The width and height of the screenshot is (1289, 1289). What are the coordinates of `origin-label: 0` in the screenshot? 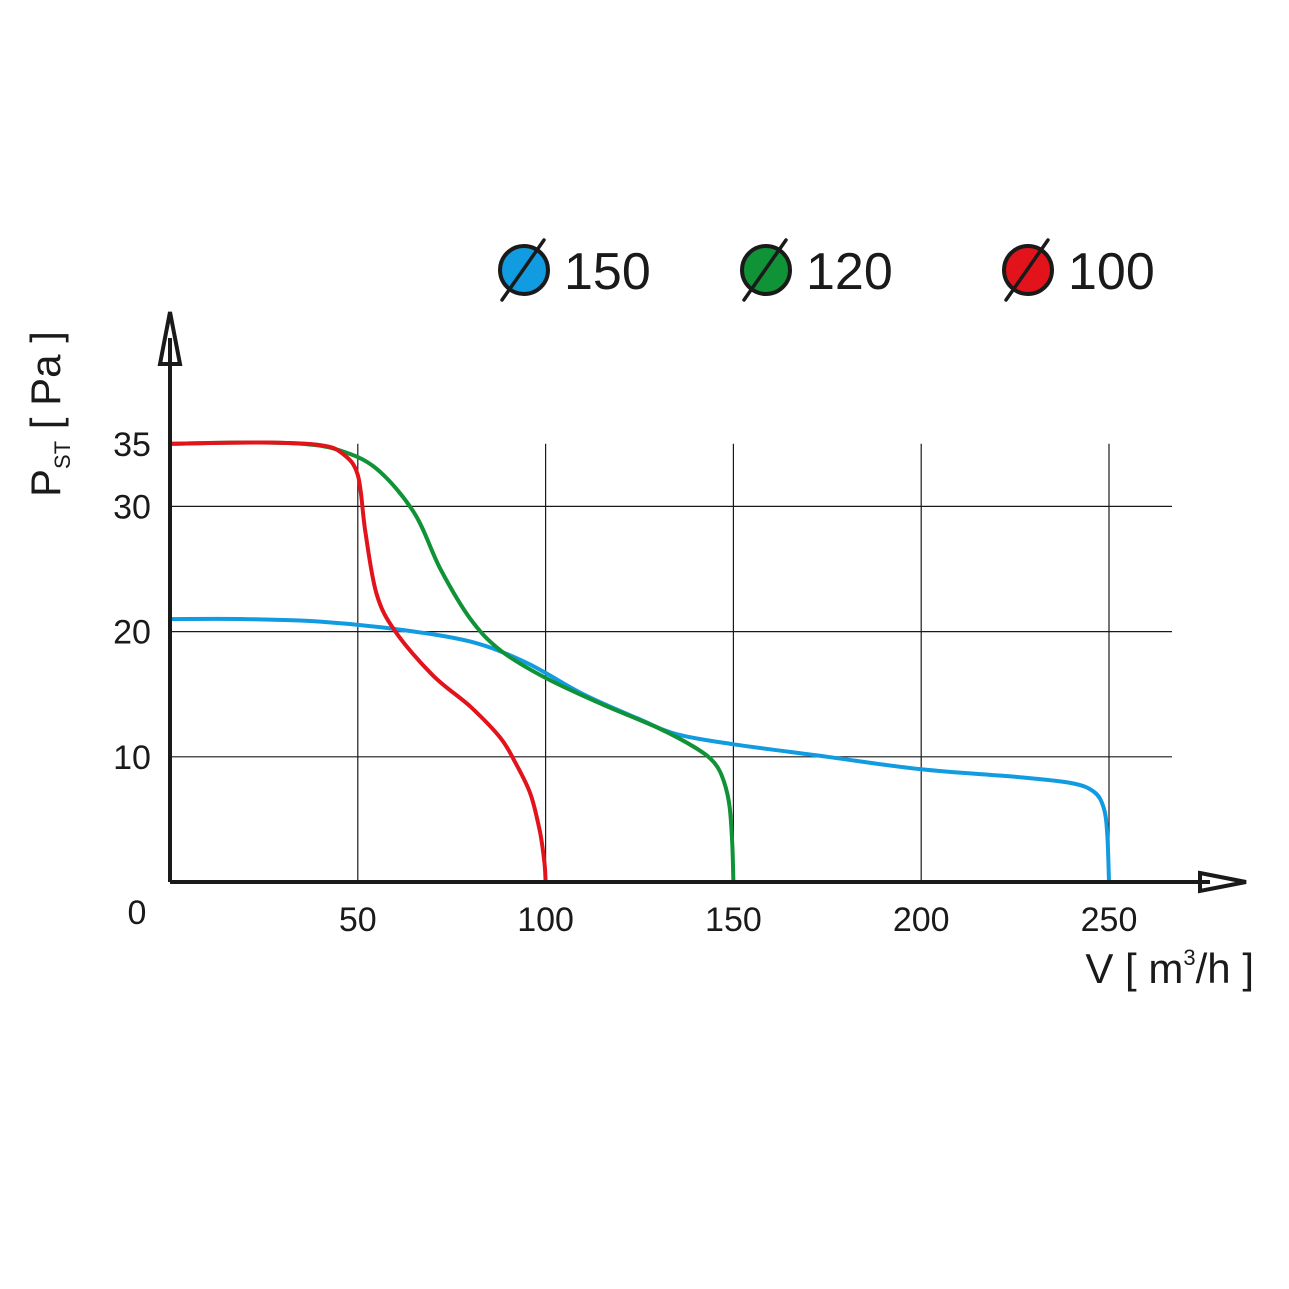 It's located at (137, 913).